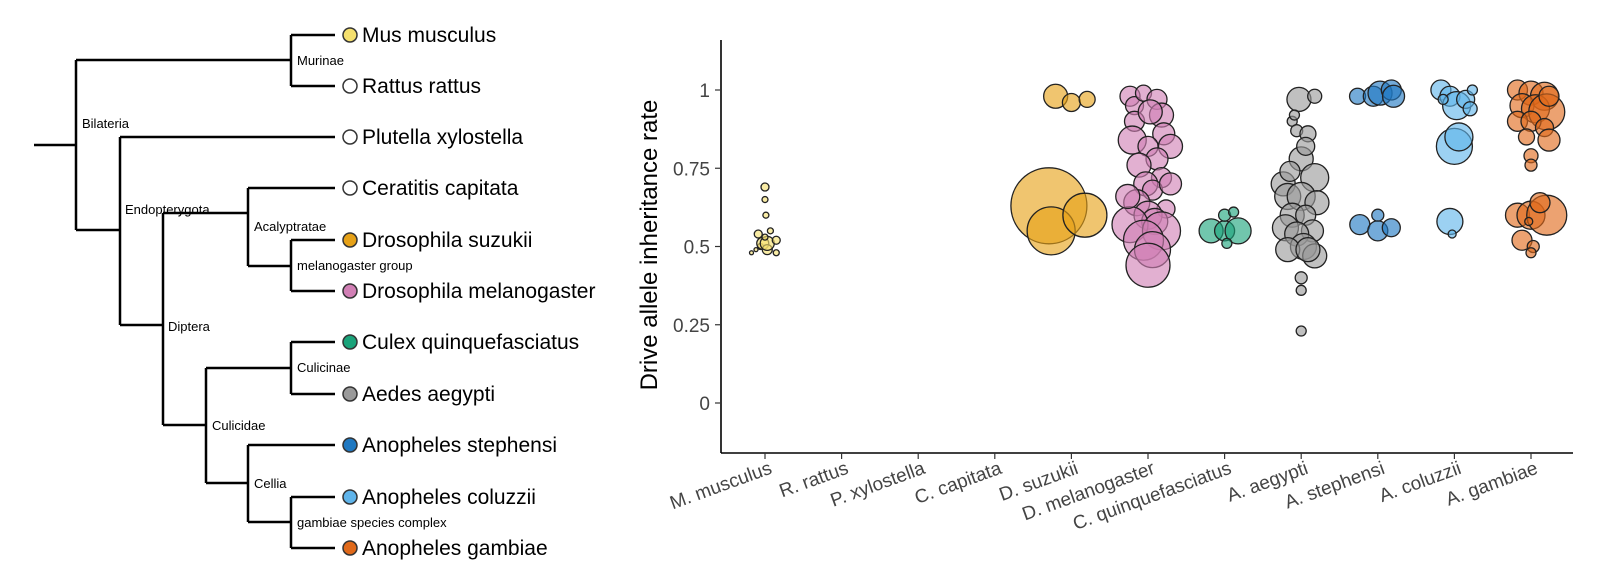 The height and width of the screenshot is (578, 1600). I want to click on clade-label-diptera: Diptera, so click(189, 326).